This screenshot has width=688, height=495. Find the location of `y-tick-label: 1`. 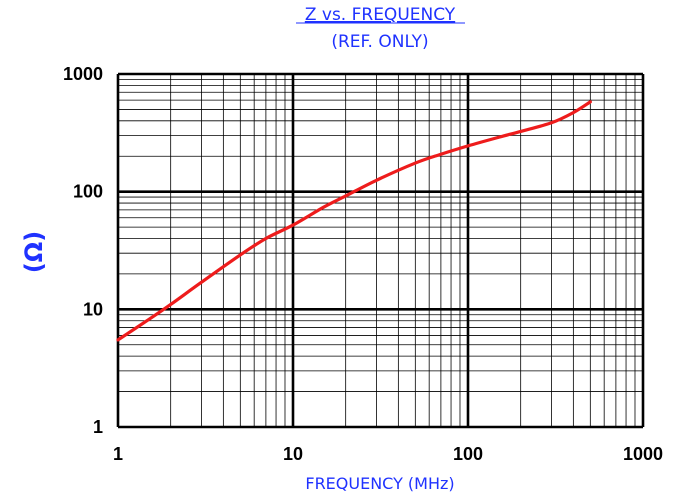

y-tick-label: 1 is located at coordinates (98, 427).